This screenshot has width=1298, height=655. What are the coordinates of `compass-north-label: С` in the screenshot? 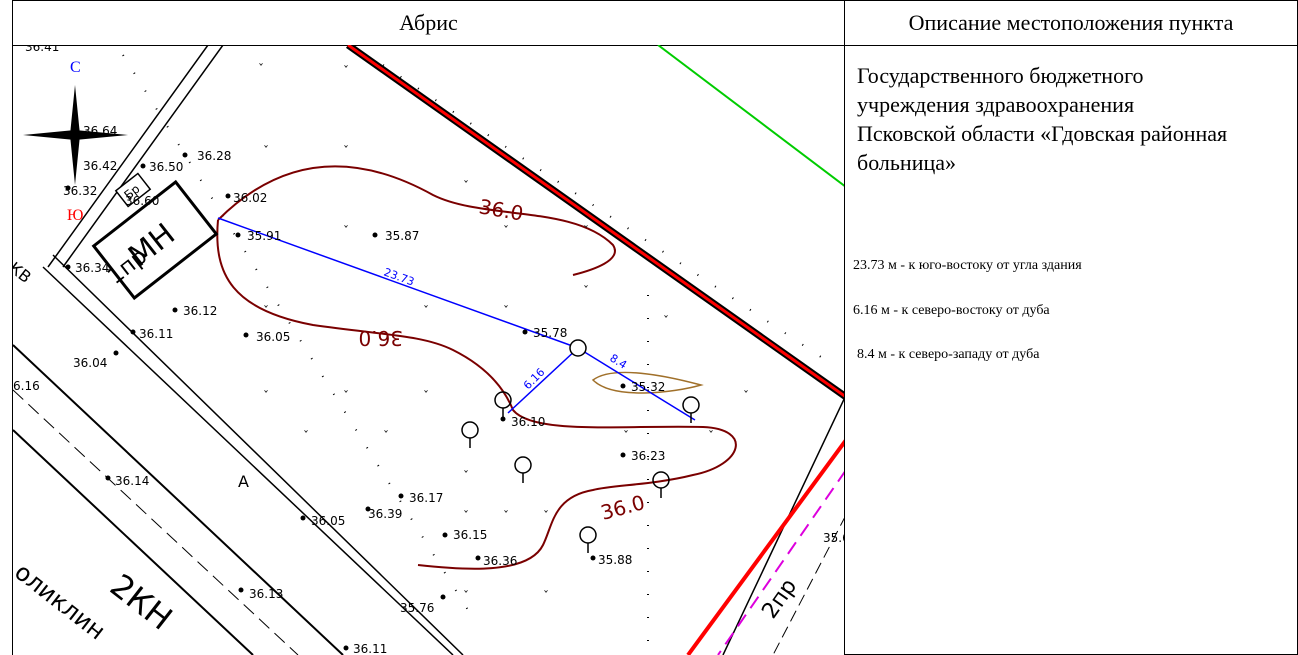 It's located at (75, 67).